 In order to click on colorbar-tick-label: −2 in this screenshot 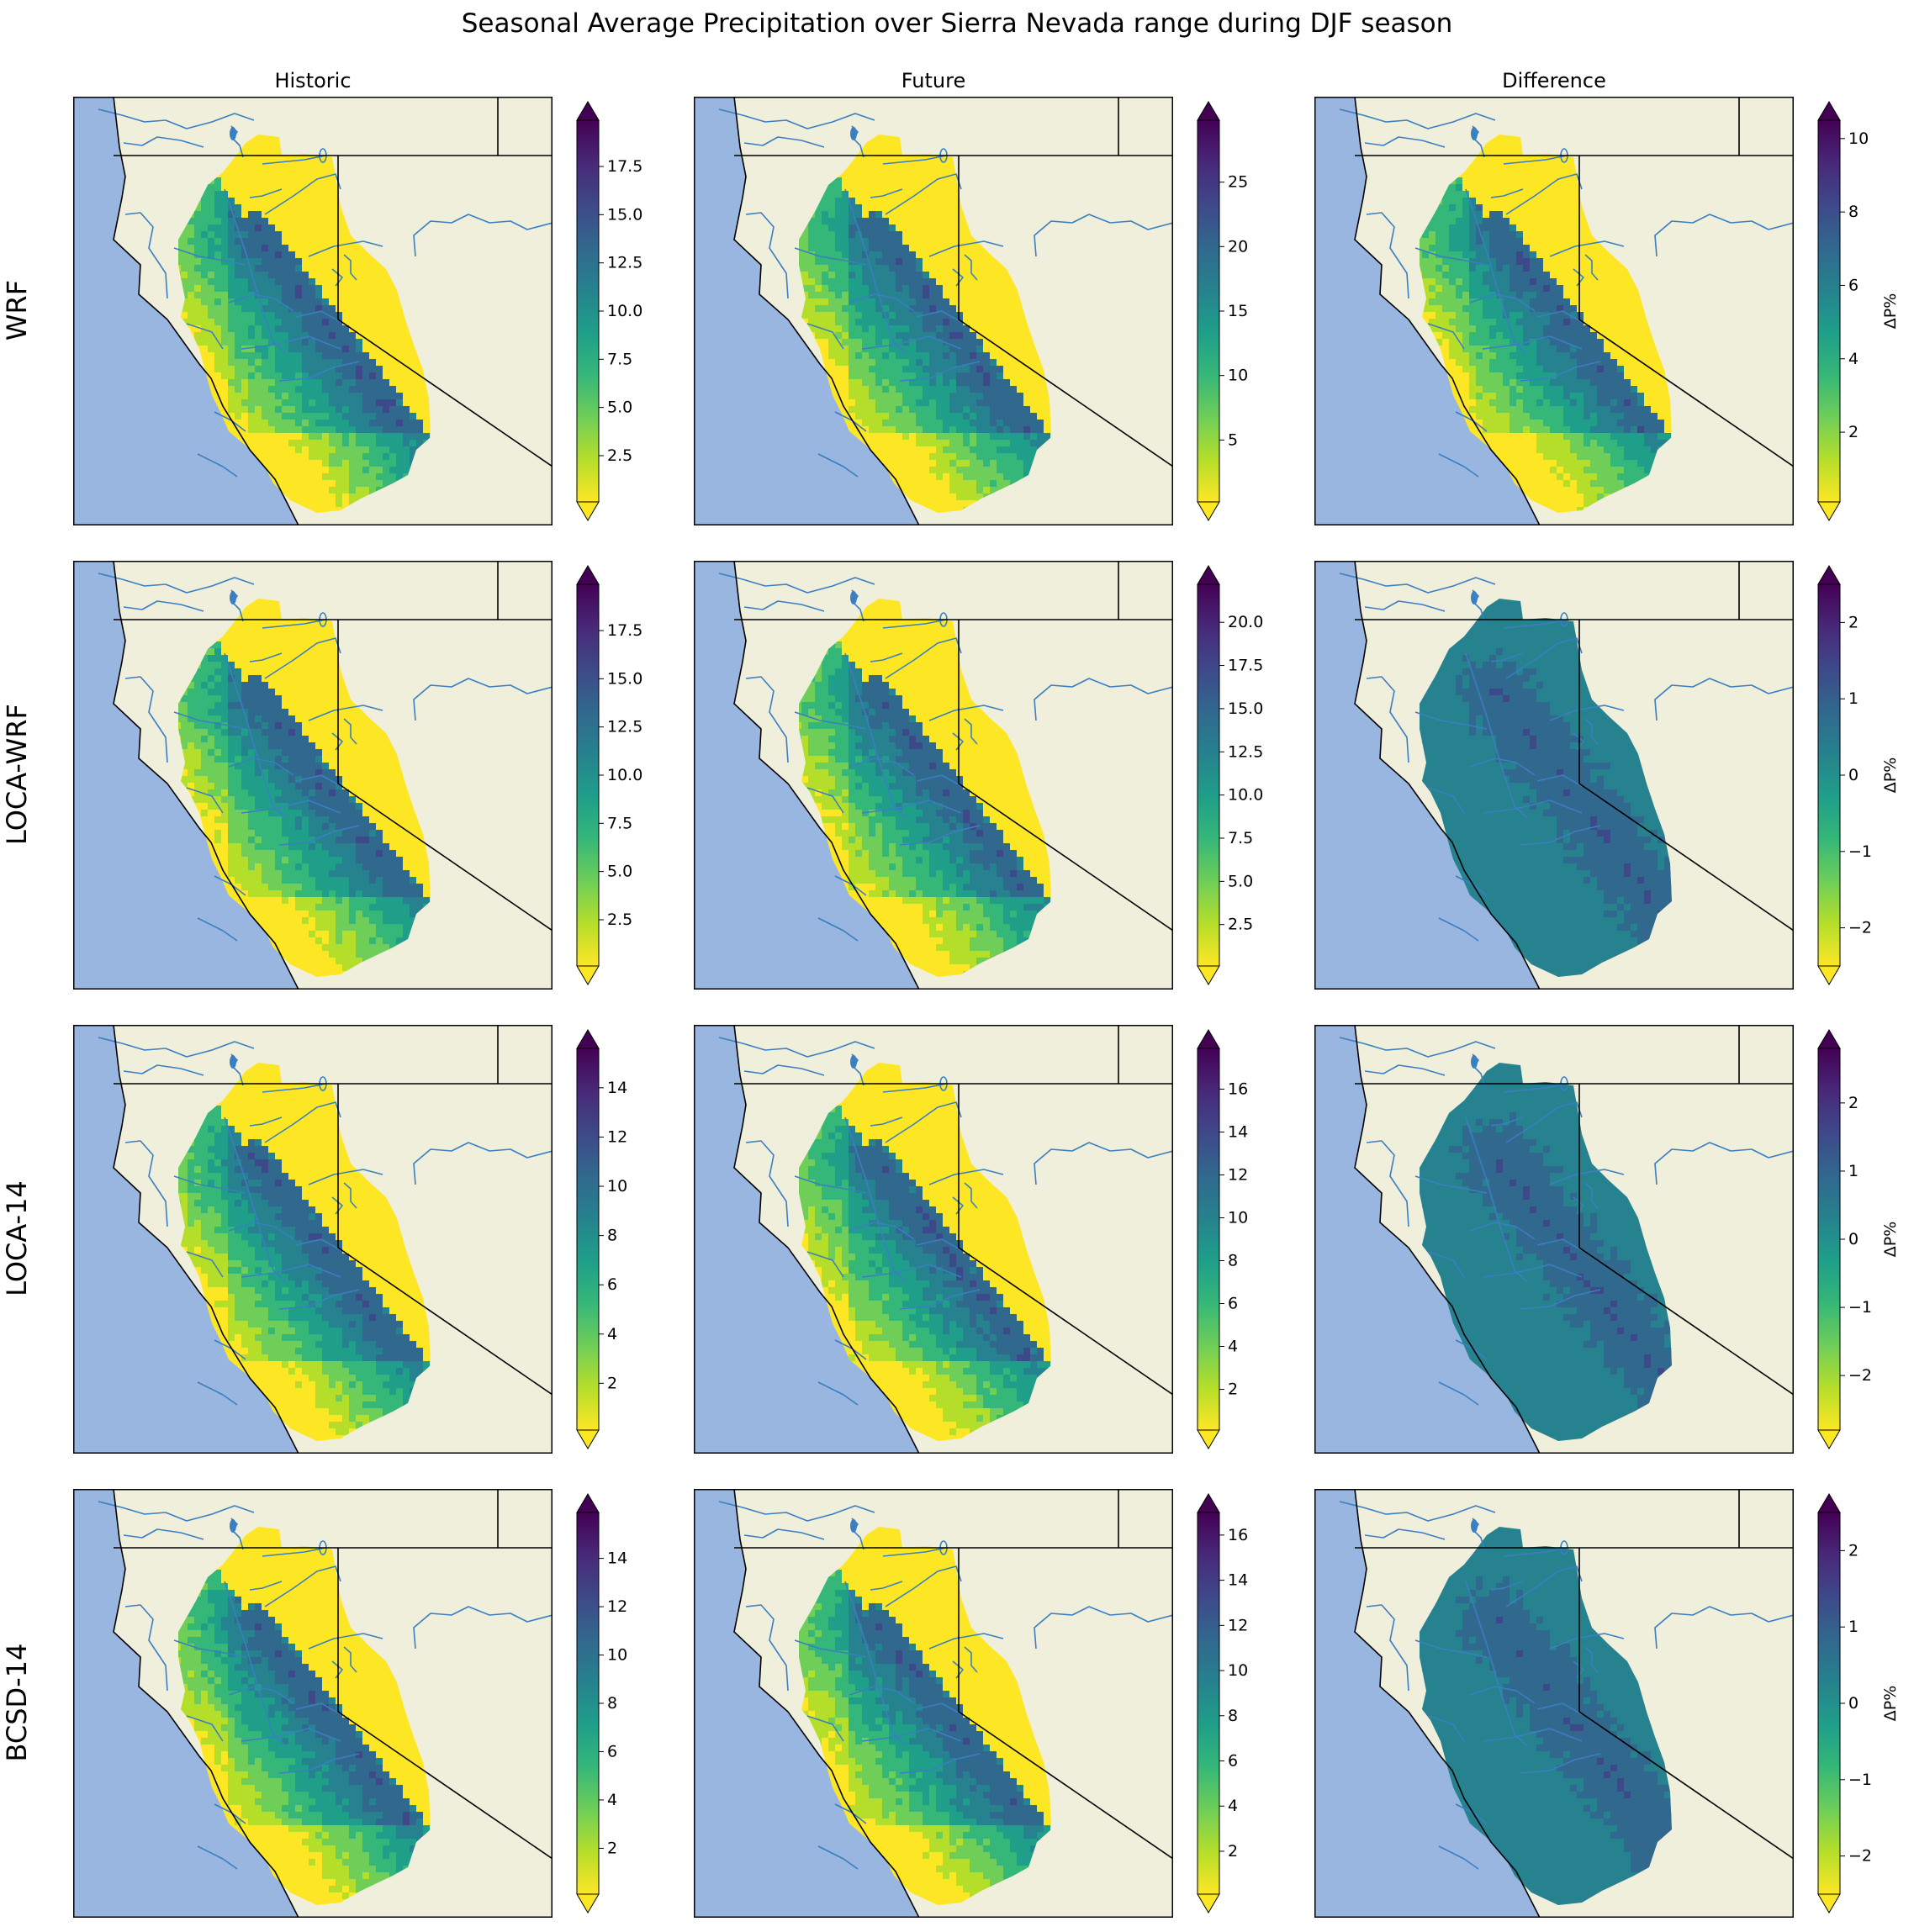, I will do `click(1860, 1375)`.